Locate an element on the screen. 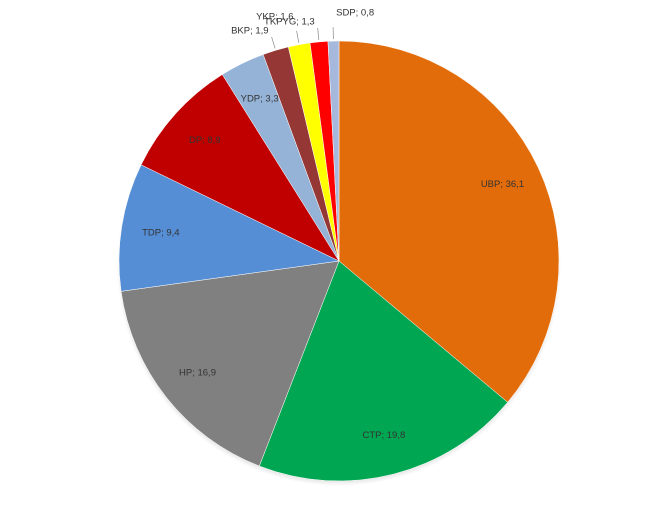 Image resolution: width=670 pixels, height=515 pixels. data-label: BKP; 1,9 is located at coordinates (250, 30).